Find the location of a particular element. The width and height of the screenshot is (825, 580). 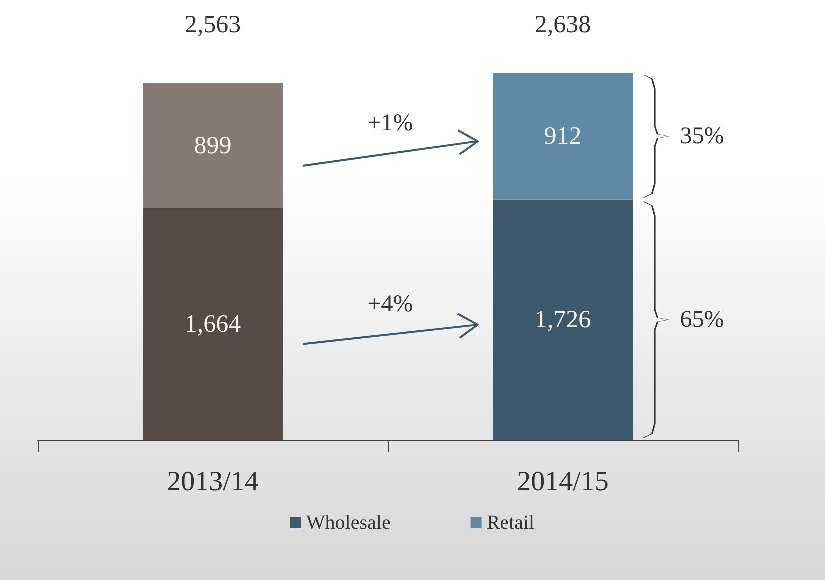

data-label: 1,664 is located at coordinates (213, 324).